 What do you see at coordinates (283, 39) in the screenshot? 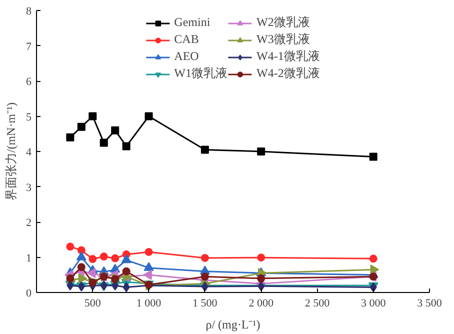
I see `legend-label: W3微乳液` at bounding box center [283, 39].